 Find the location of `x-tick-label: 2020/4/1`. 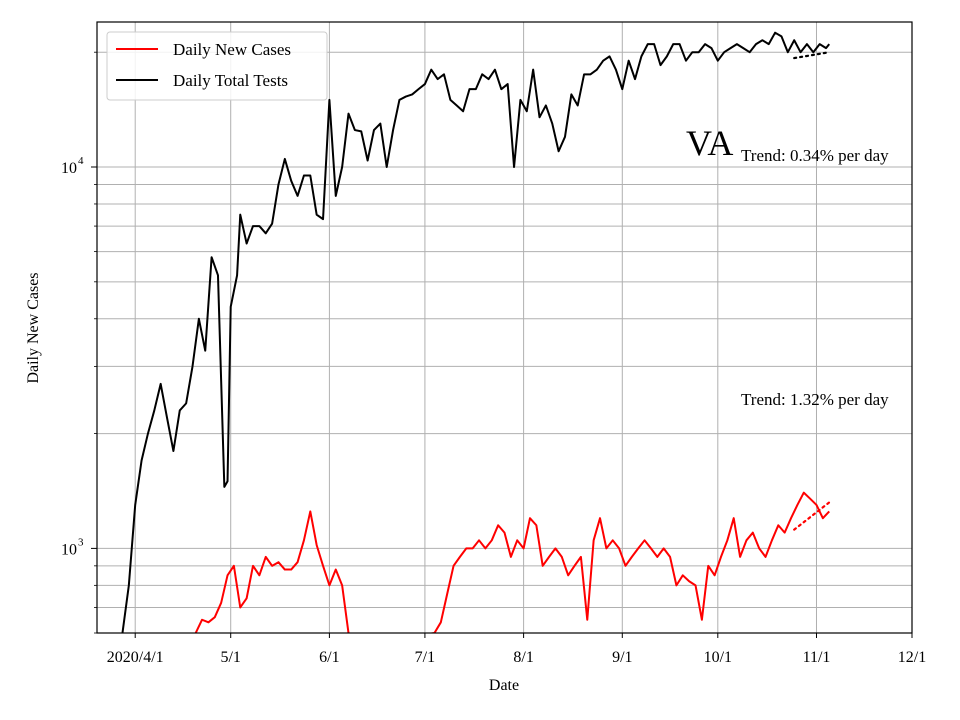

x-tick-label: 2020/4/1 is located at coordinates (135, 657).